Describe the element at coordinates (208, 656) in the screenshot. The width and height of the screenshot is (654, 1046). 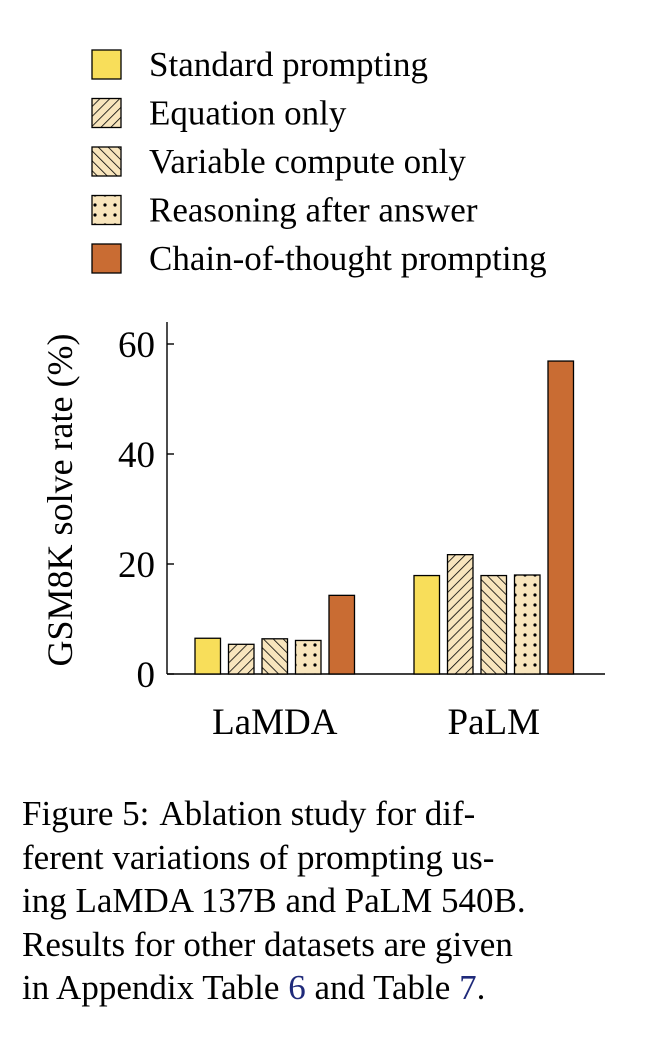
I see `bar-lamda-standard-prompting` at that location.